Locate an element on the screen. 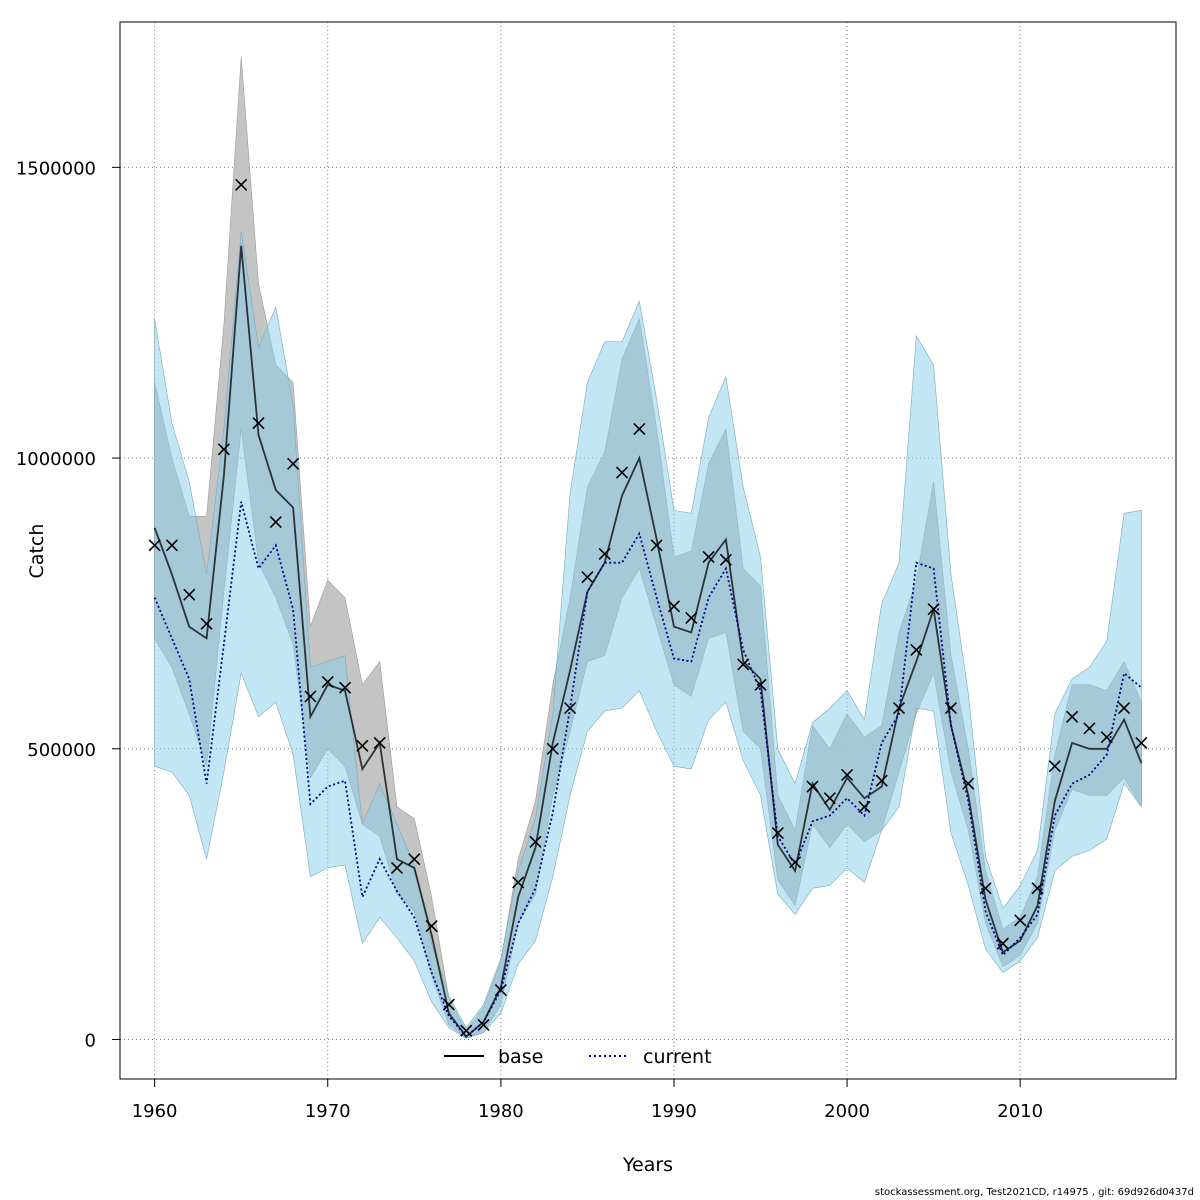  y-tick-label: 0 is located at coordinates (90, 1040).